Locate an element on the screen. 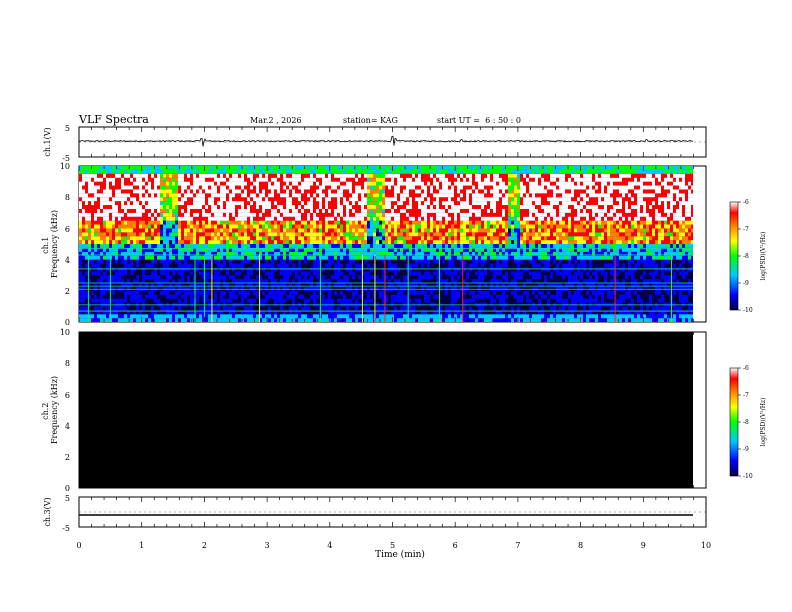 This screenshot has height=612, width=792. ch1-ytick-bottom: -5 is located at coordinates (66, 158).